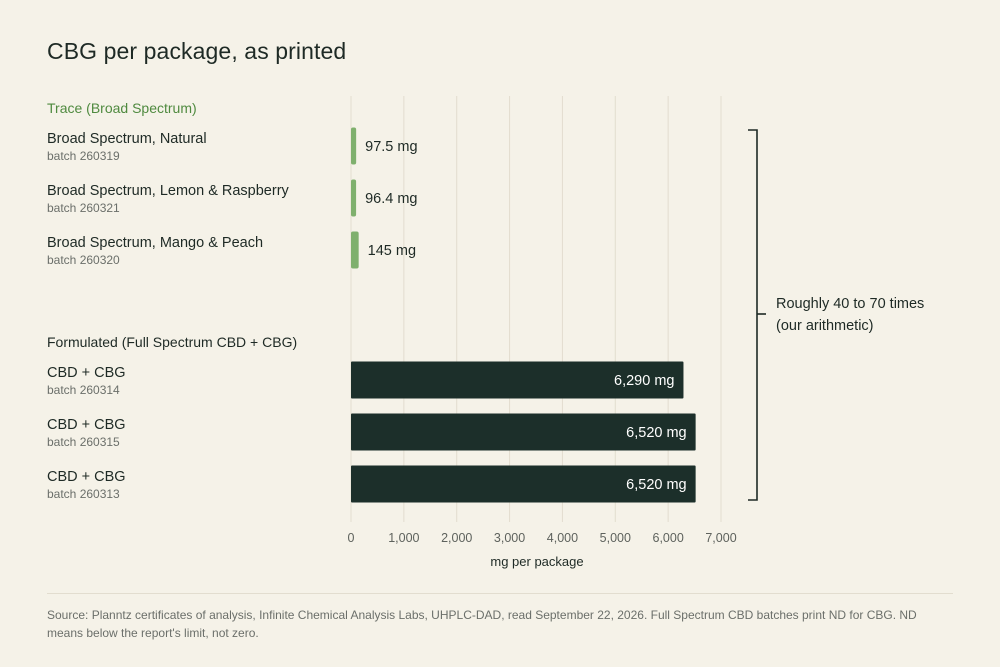 This screenshot has width=1000, height=667. Describe the element at coordinates (850, 304) in the screenshot. I see `bracket-annotation-line1: Roughly 40 to 70 times` at that location.